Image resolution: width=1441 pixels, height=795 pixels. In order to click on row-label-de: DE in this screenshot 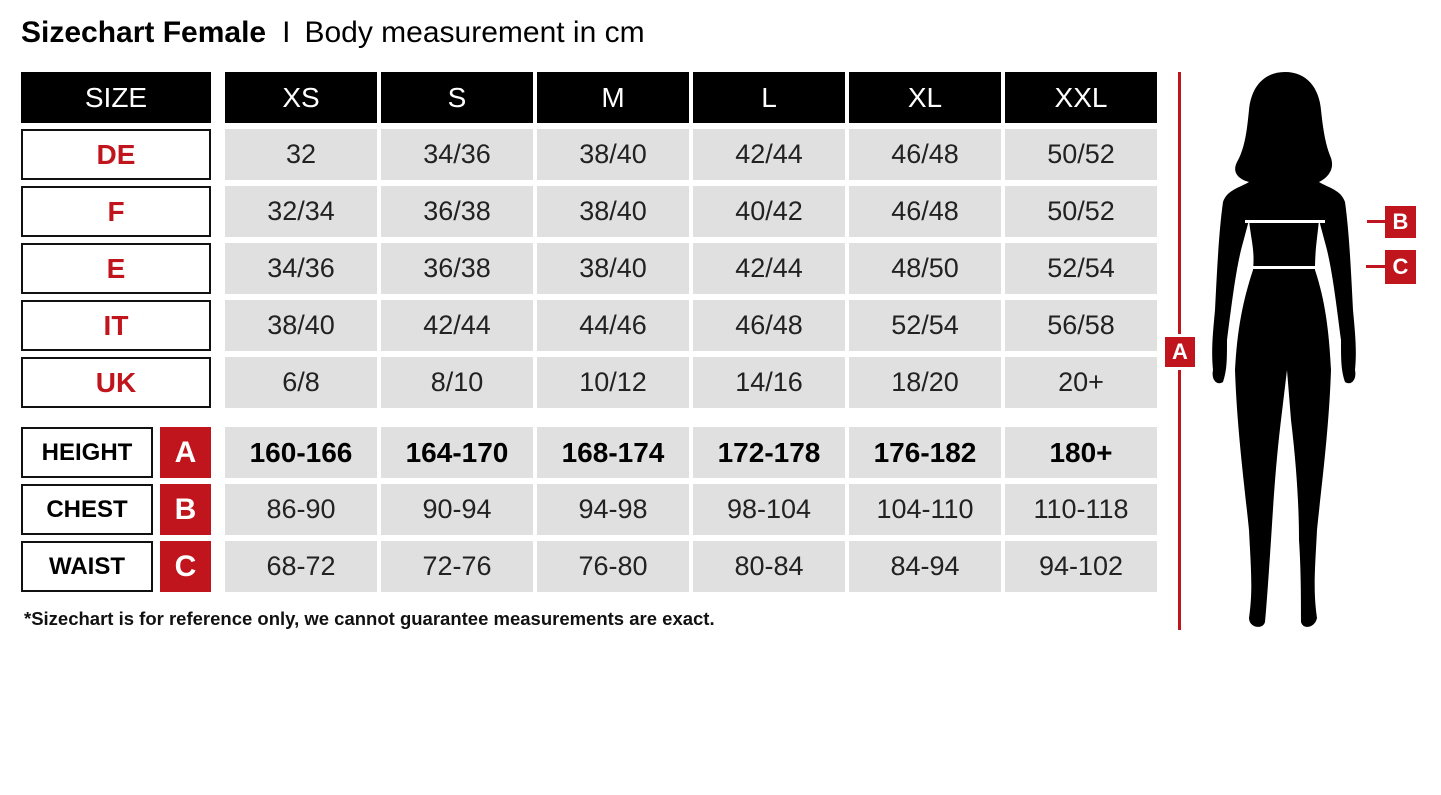, I will do `click(116, 154)`.